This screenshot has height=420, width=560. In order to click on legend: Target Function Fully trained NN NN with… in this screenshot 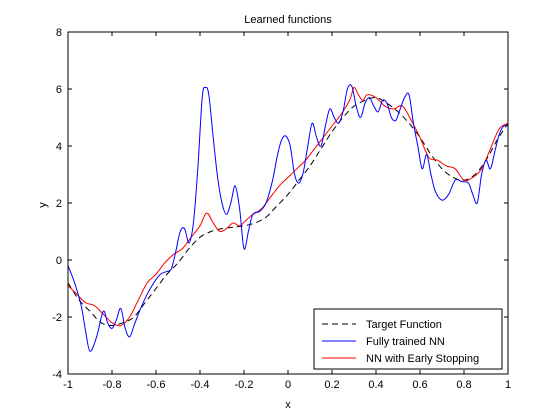, I will do `click(408, 339)`.